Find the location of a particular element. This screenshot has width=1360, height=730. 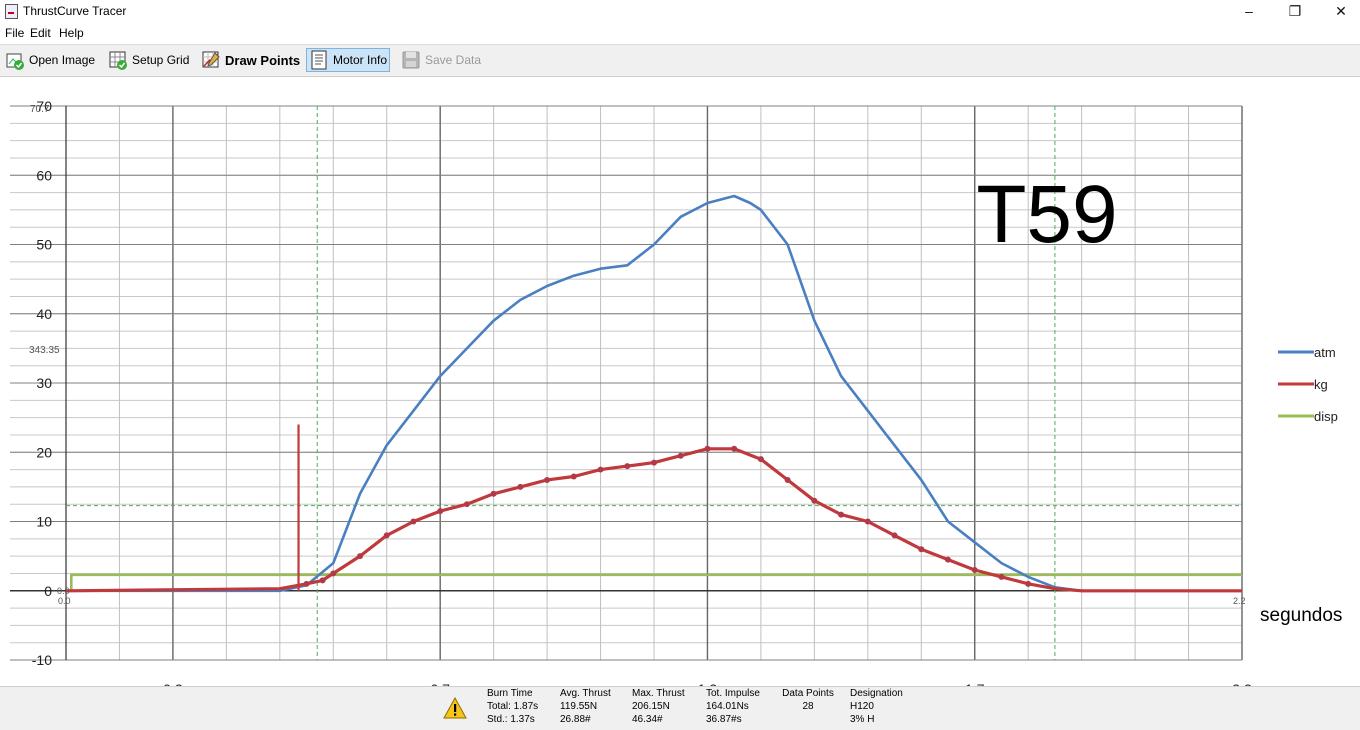

y-tick-label: 20 is located at coordinates (44, 452).